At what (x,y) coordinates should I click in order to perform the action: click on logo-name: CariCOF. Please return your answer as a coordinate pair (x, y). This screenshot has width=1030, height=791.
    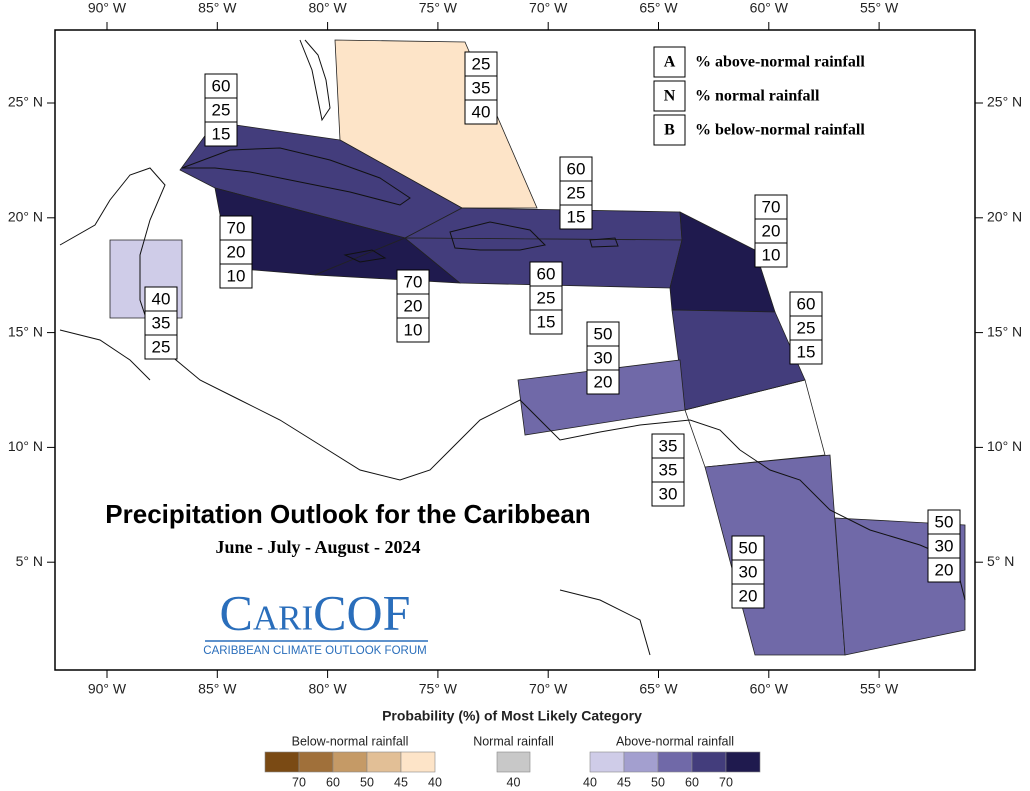
    Looking at the image, I should click on (315, 612).